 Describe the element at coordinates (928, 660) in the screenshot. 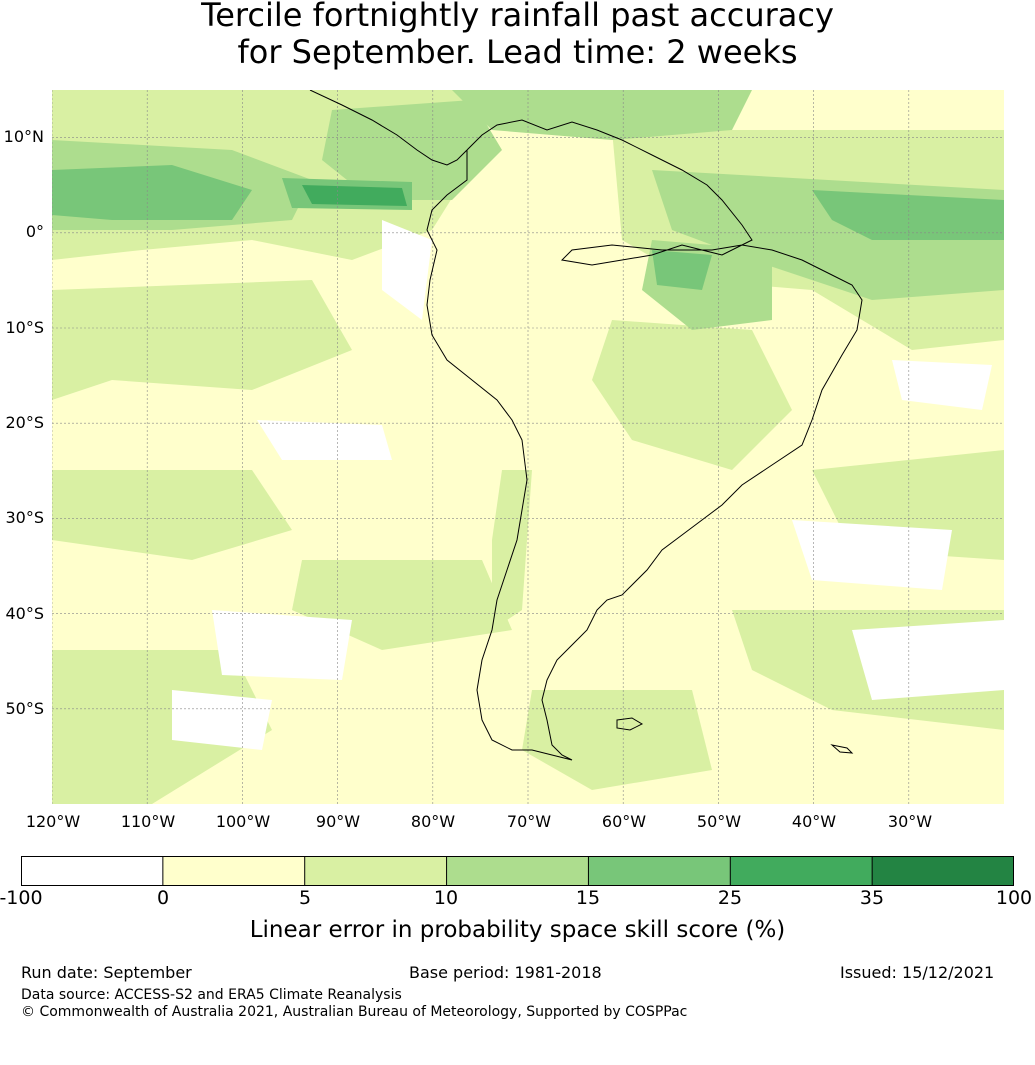

I see `patch-white-far-se` at that location.